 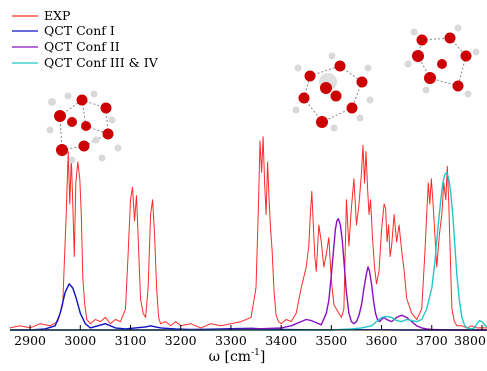 What do you see at coordinates (80, 340) in the screenshot?
I see `x-tick-label-1: 3000` at bounding box center [80, 340].